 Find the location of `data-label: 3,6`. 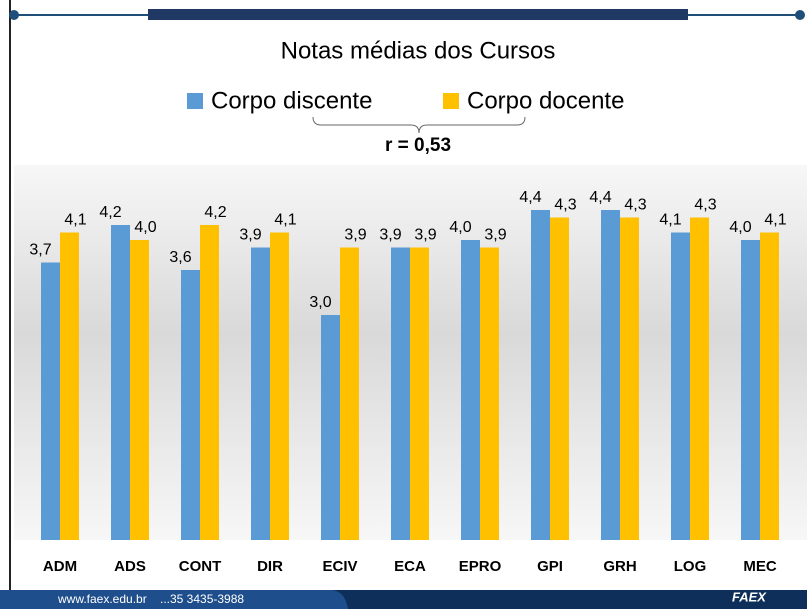

data-label: 3,6 is located at coordinates (180, 257).